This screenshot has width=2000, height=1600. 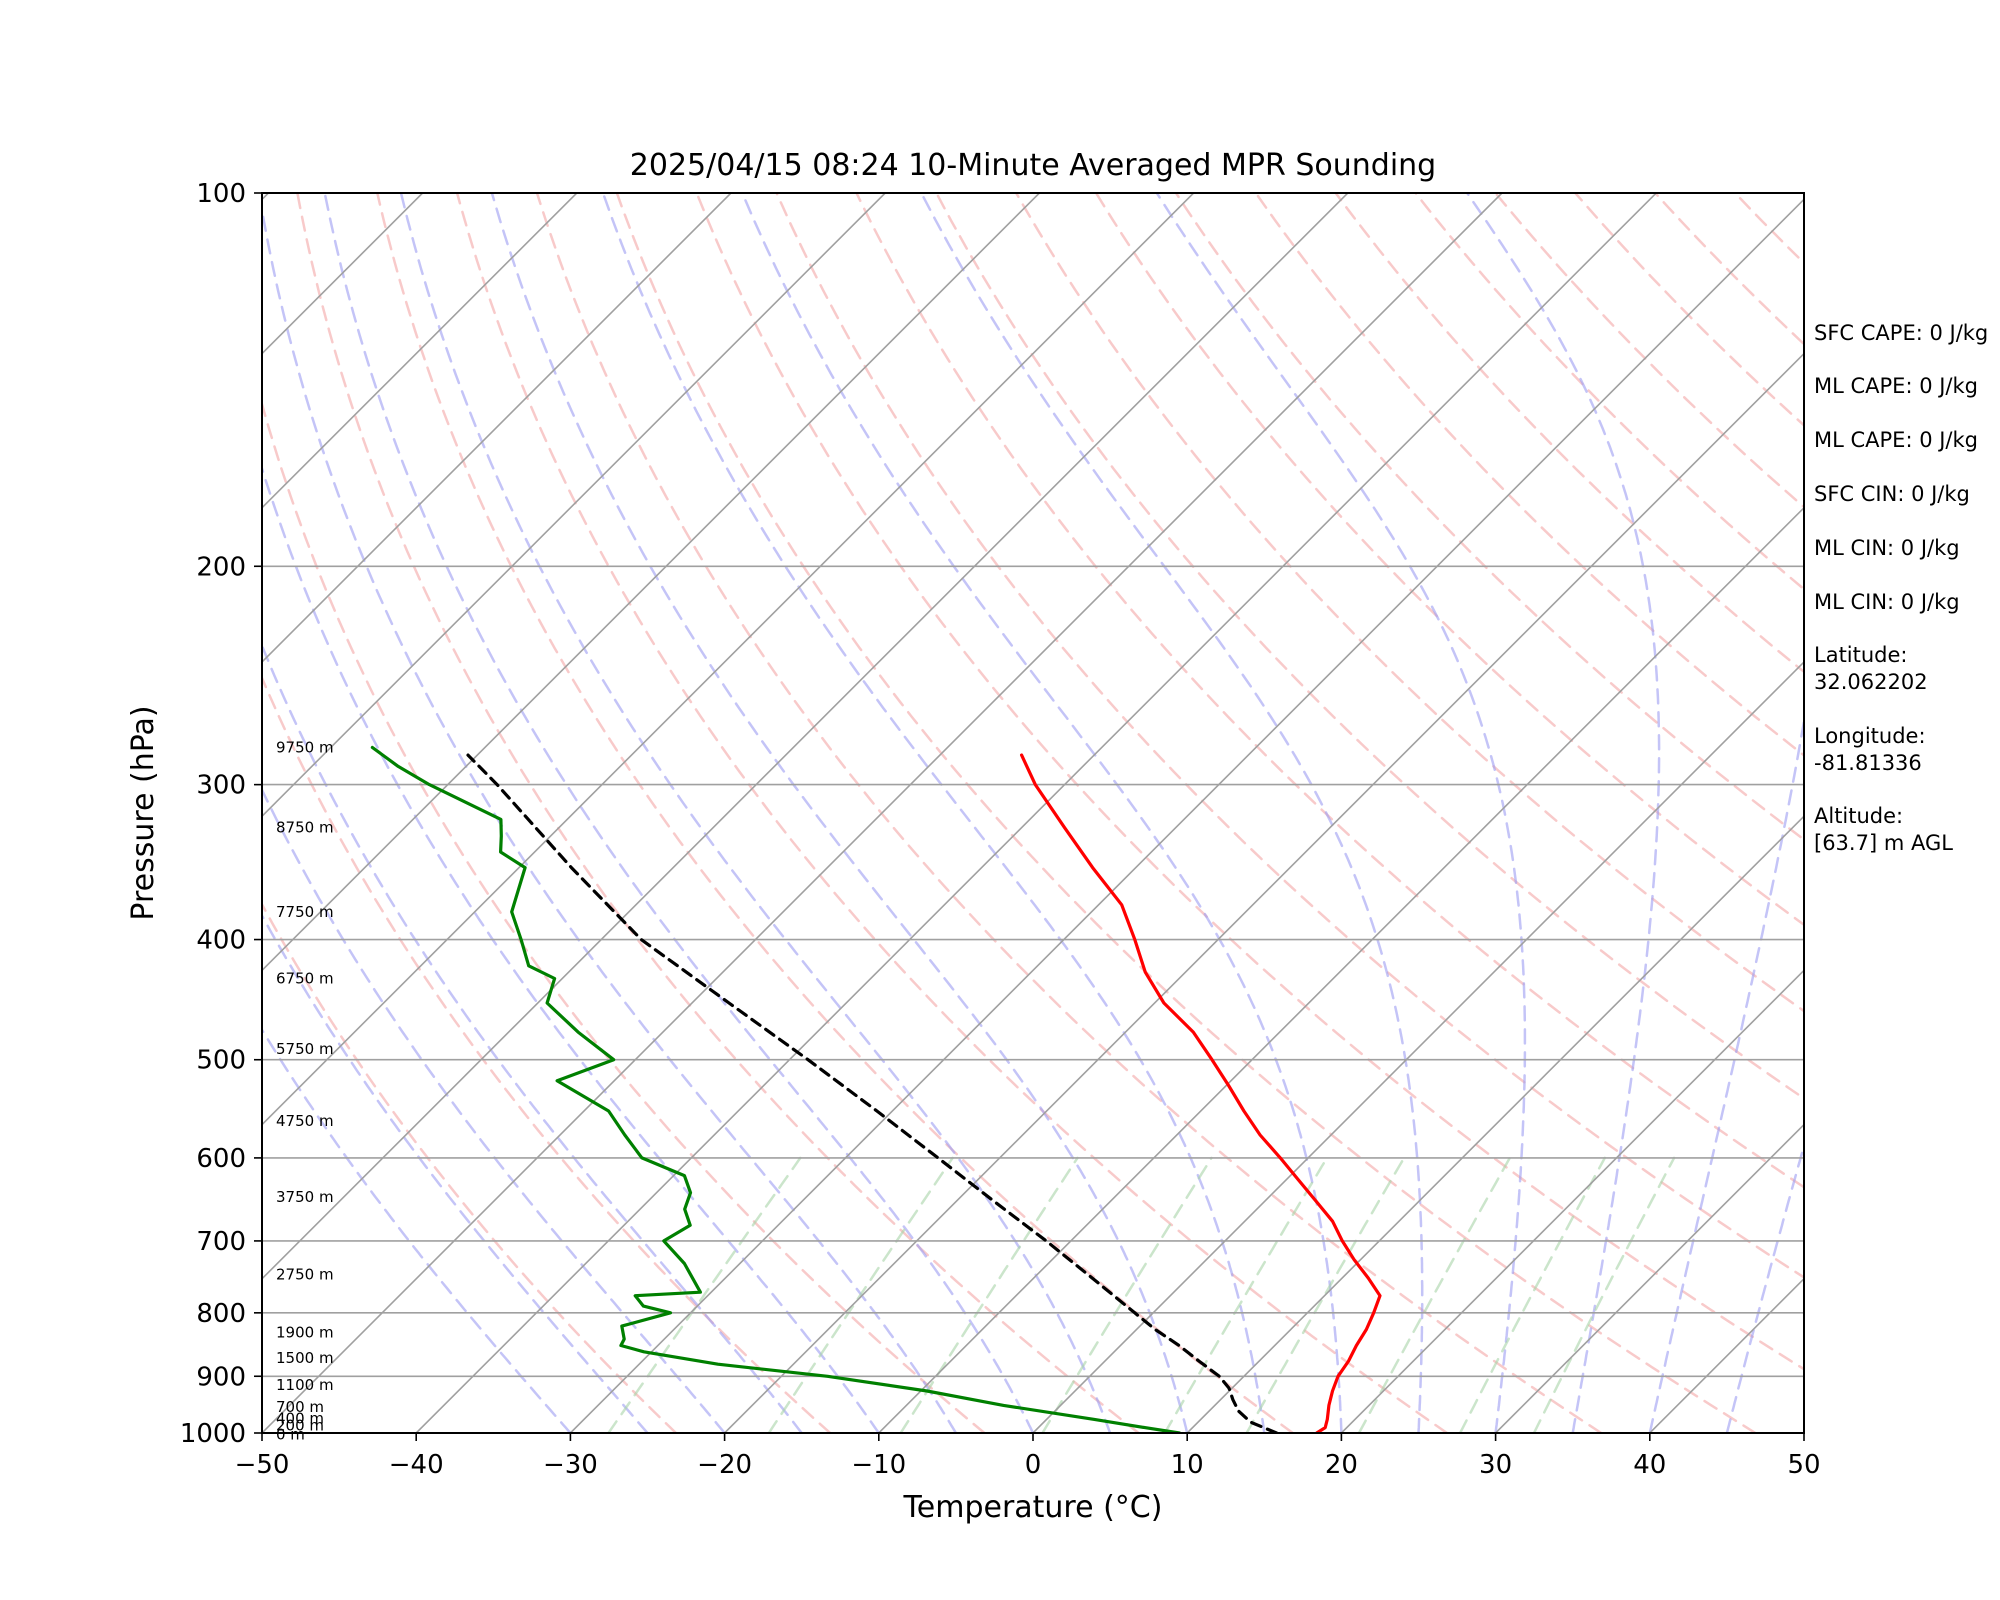 What do you see at coordinates (290, 1435) in the screenshot?
I see `height-label: 0 m` at bounding box center [290, 1435].